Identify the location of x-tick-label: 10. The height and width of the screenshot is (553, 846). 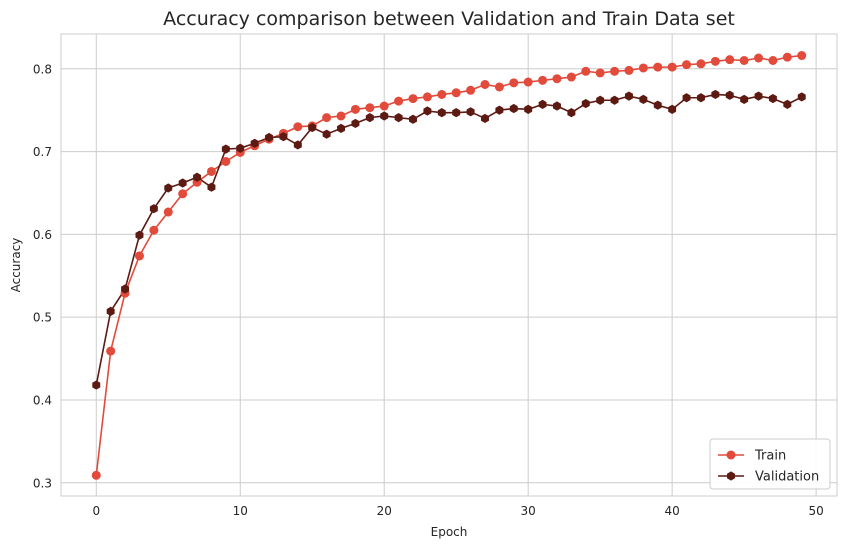
(240, 511).